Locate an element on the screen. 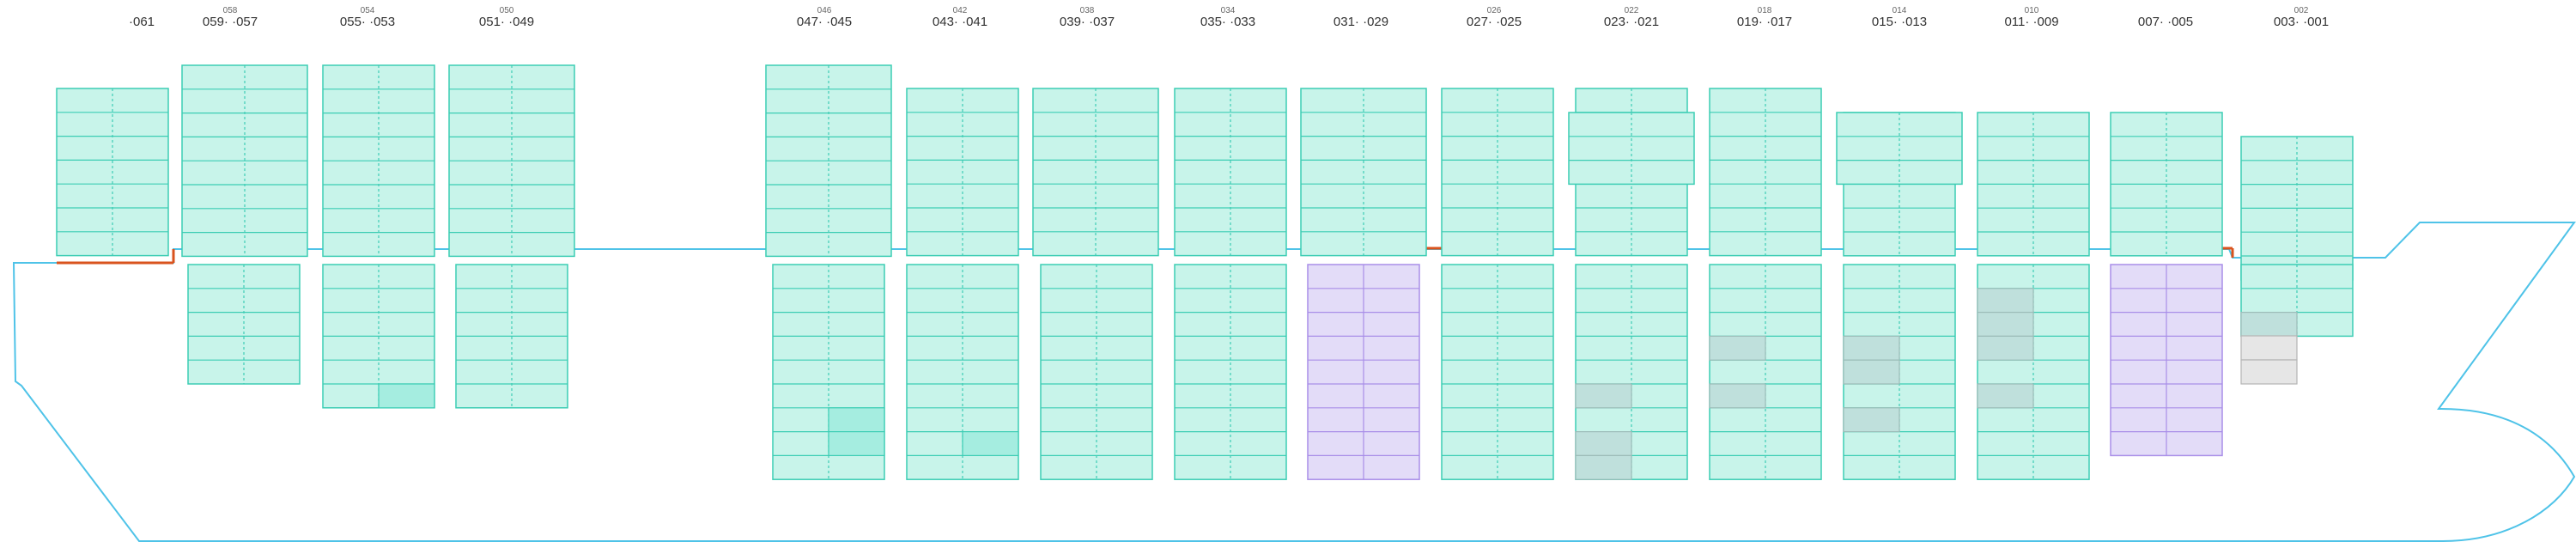  bay-number-label: 039· ·037 is located at coordinates (1087, 22).